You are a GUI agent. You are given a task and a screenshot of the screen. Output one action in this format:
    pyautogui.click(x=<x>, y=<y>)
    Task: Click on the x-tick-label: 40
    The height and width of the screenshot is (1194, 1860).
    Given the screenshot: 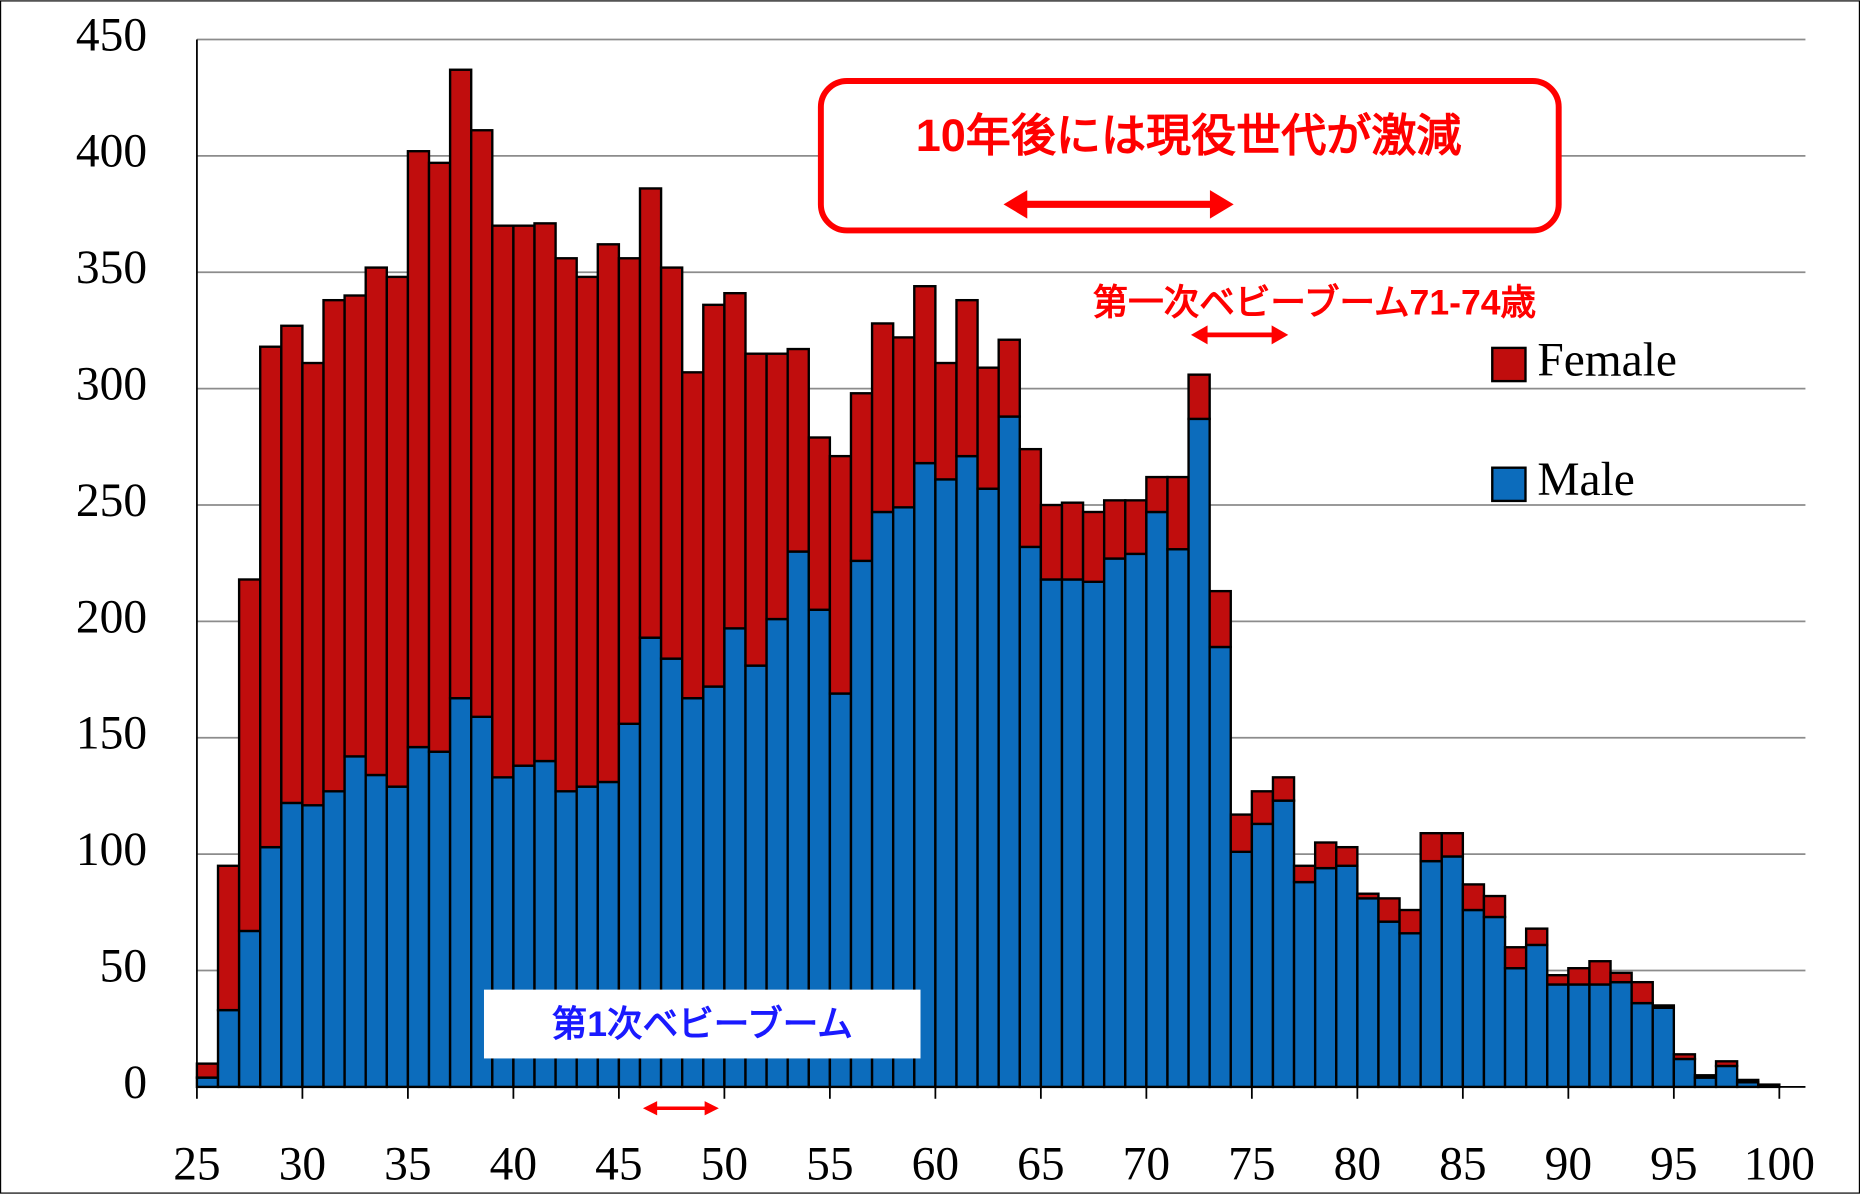 What is the action you would take?
    pyautogui.click(x=513, y=1165)
    